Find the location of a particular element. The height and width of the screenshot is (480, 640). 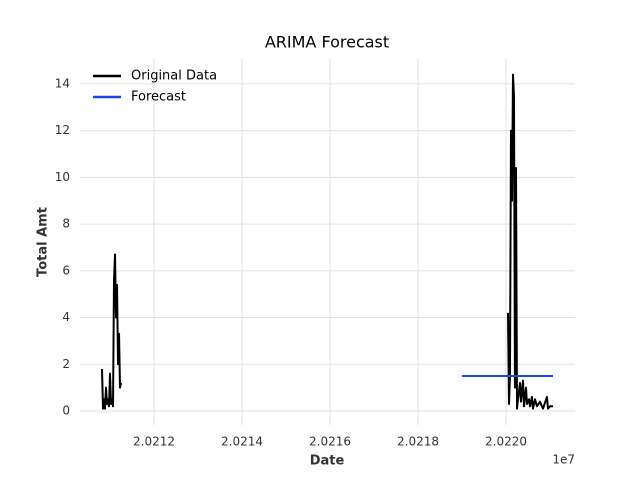

x-offset-label: 1e7 is located at coordinates (563, 460).